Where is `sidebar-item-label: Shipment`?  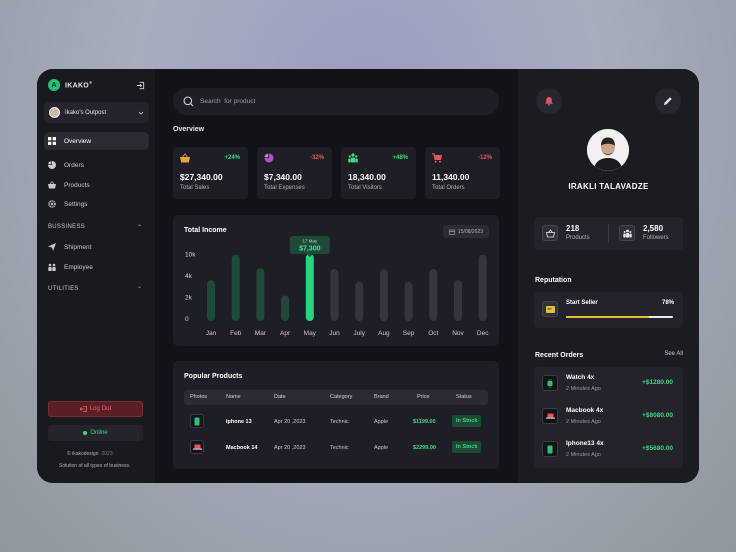 sidebar-item-label: Shipment is located at coordinates (78, 247).